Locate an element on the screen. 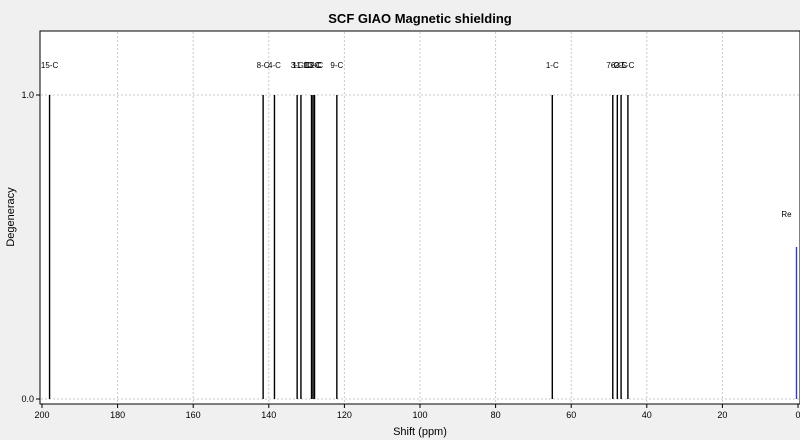 Image resolution: width=800 pixels, height=440 pixels. x-tick-label: 200 is located at coordinates (41, 415).